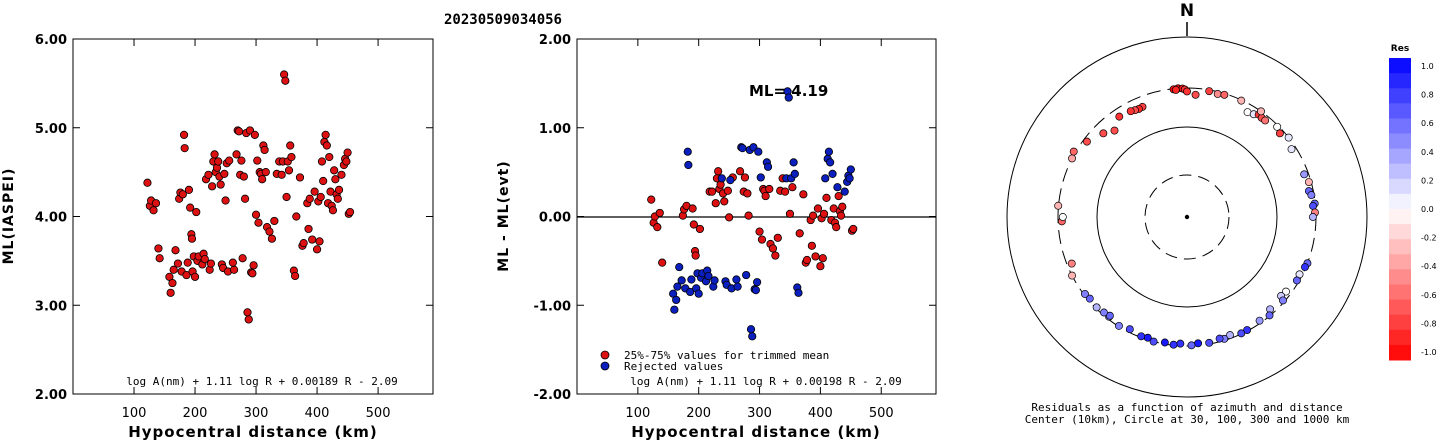 The image size is (1437, 441). I want to click on figure-title: 20230509034056, so click(503, 20).